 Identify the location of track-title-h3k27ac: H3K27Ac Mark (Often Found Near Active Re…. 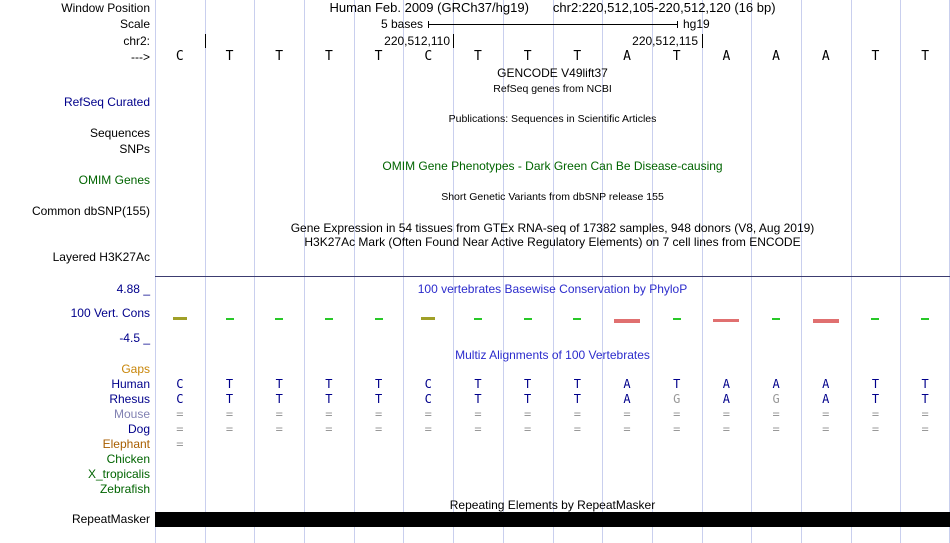
(552, 242).